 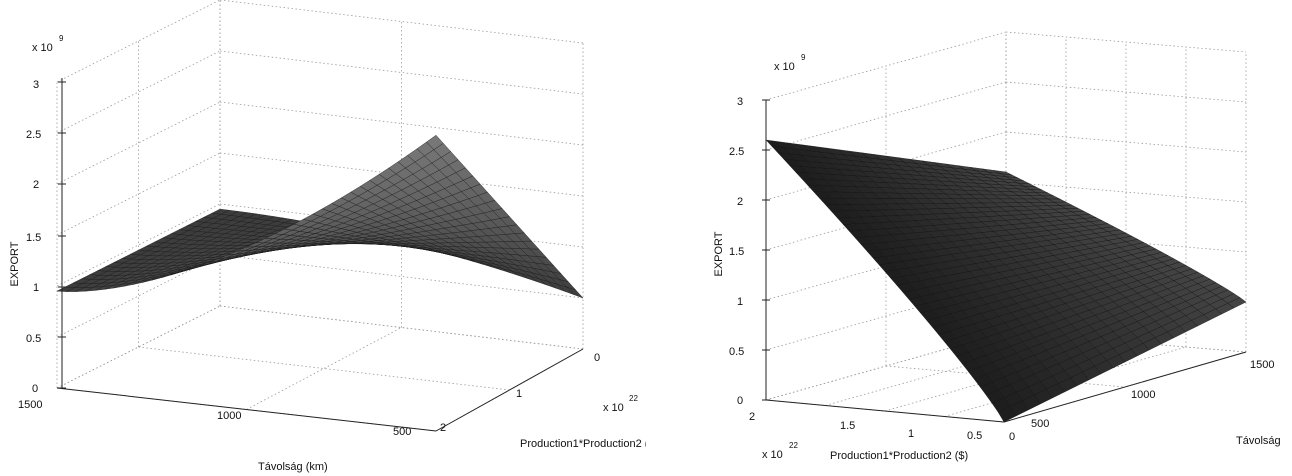 What do you see at coordinates (719, 253) in the screenshot?
I see `r-z-axis-label: EXPORT` at bounding box center [719, 253].